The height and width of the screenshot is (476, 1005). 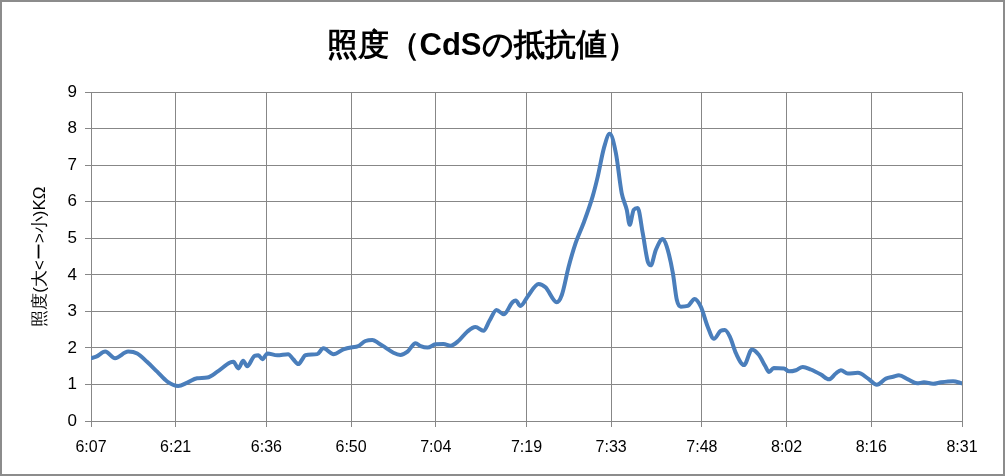 I want to click on y-tick-label: 6, so click(x=72, y=201).